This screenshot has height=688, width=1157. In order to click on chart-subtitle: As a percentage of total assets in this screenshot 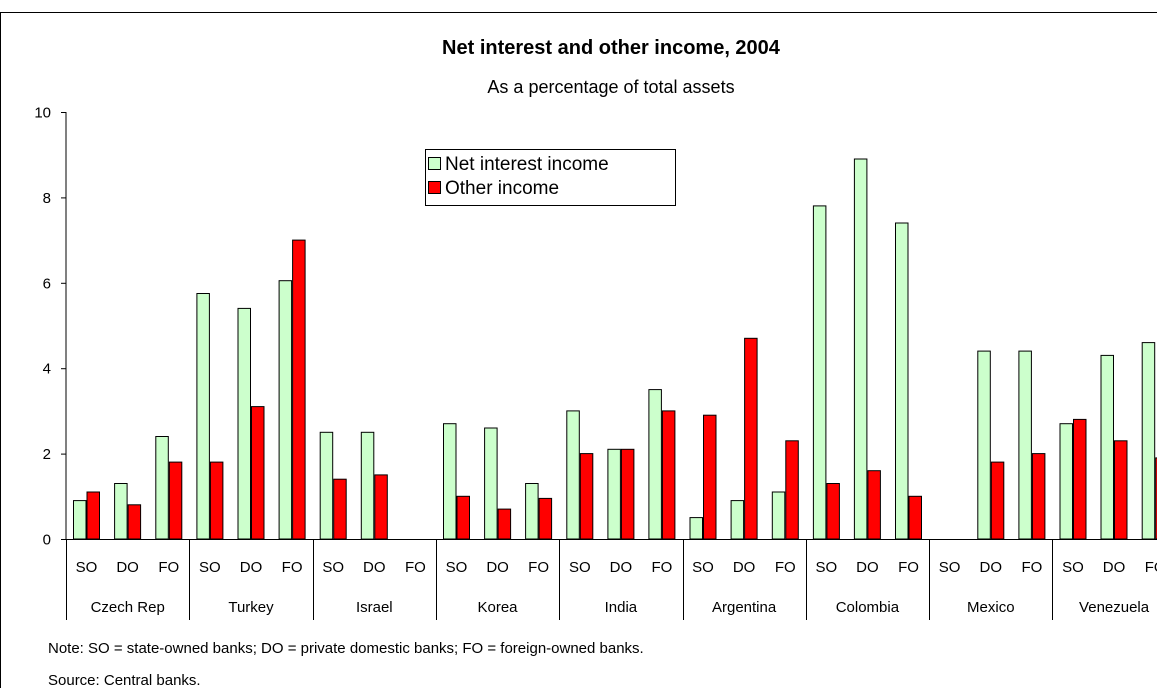, I will do `click(610, 87)`.